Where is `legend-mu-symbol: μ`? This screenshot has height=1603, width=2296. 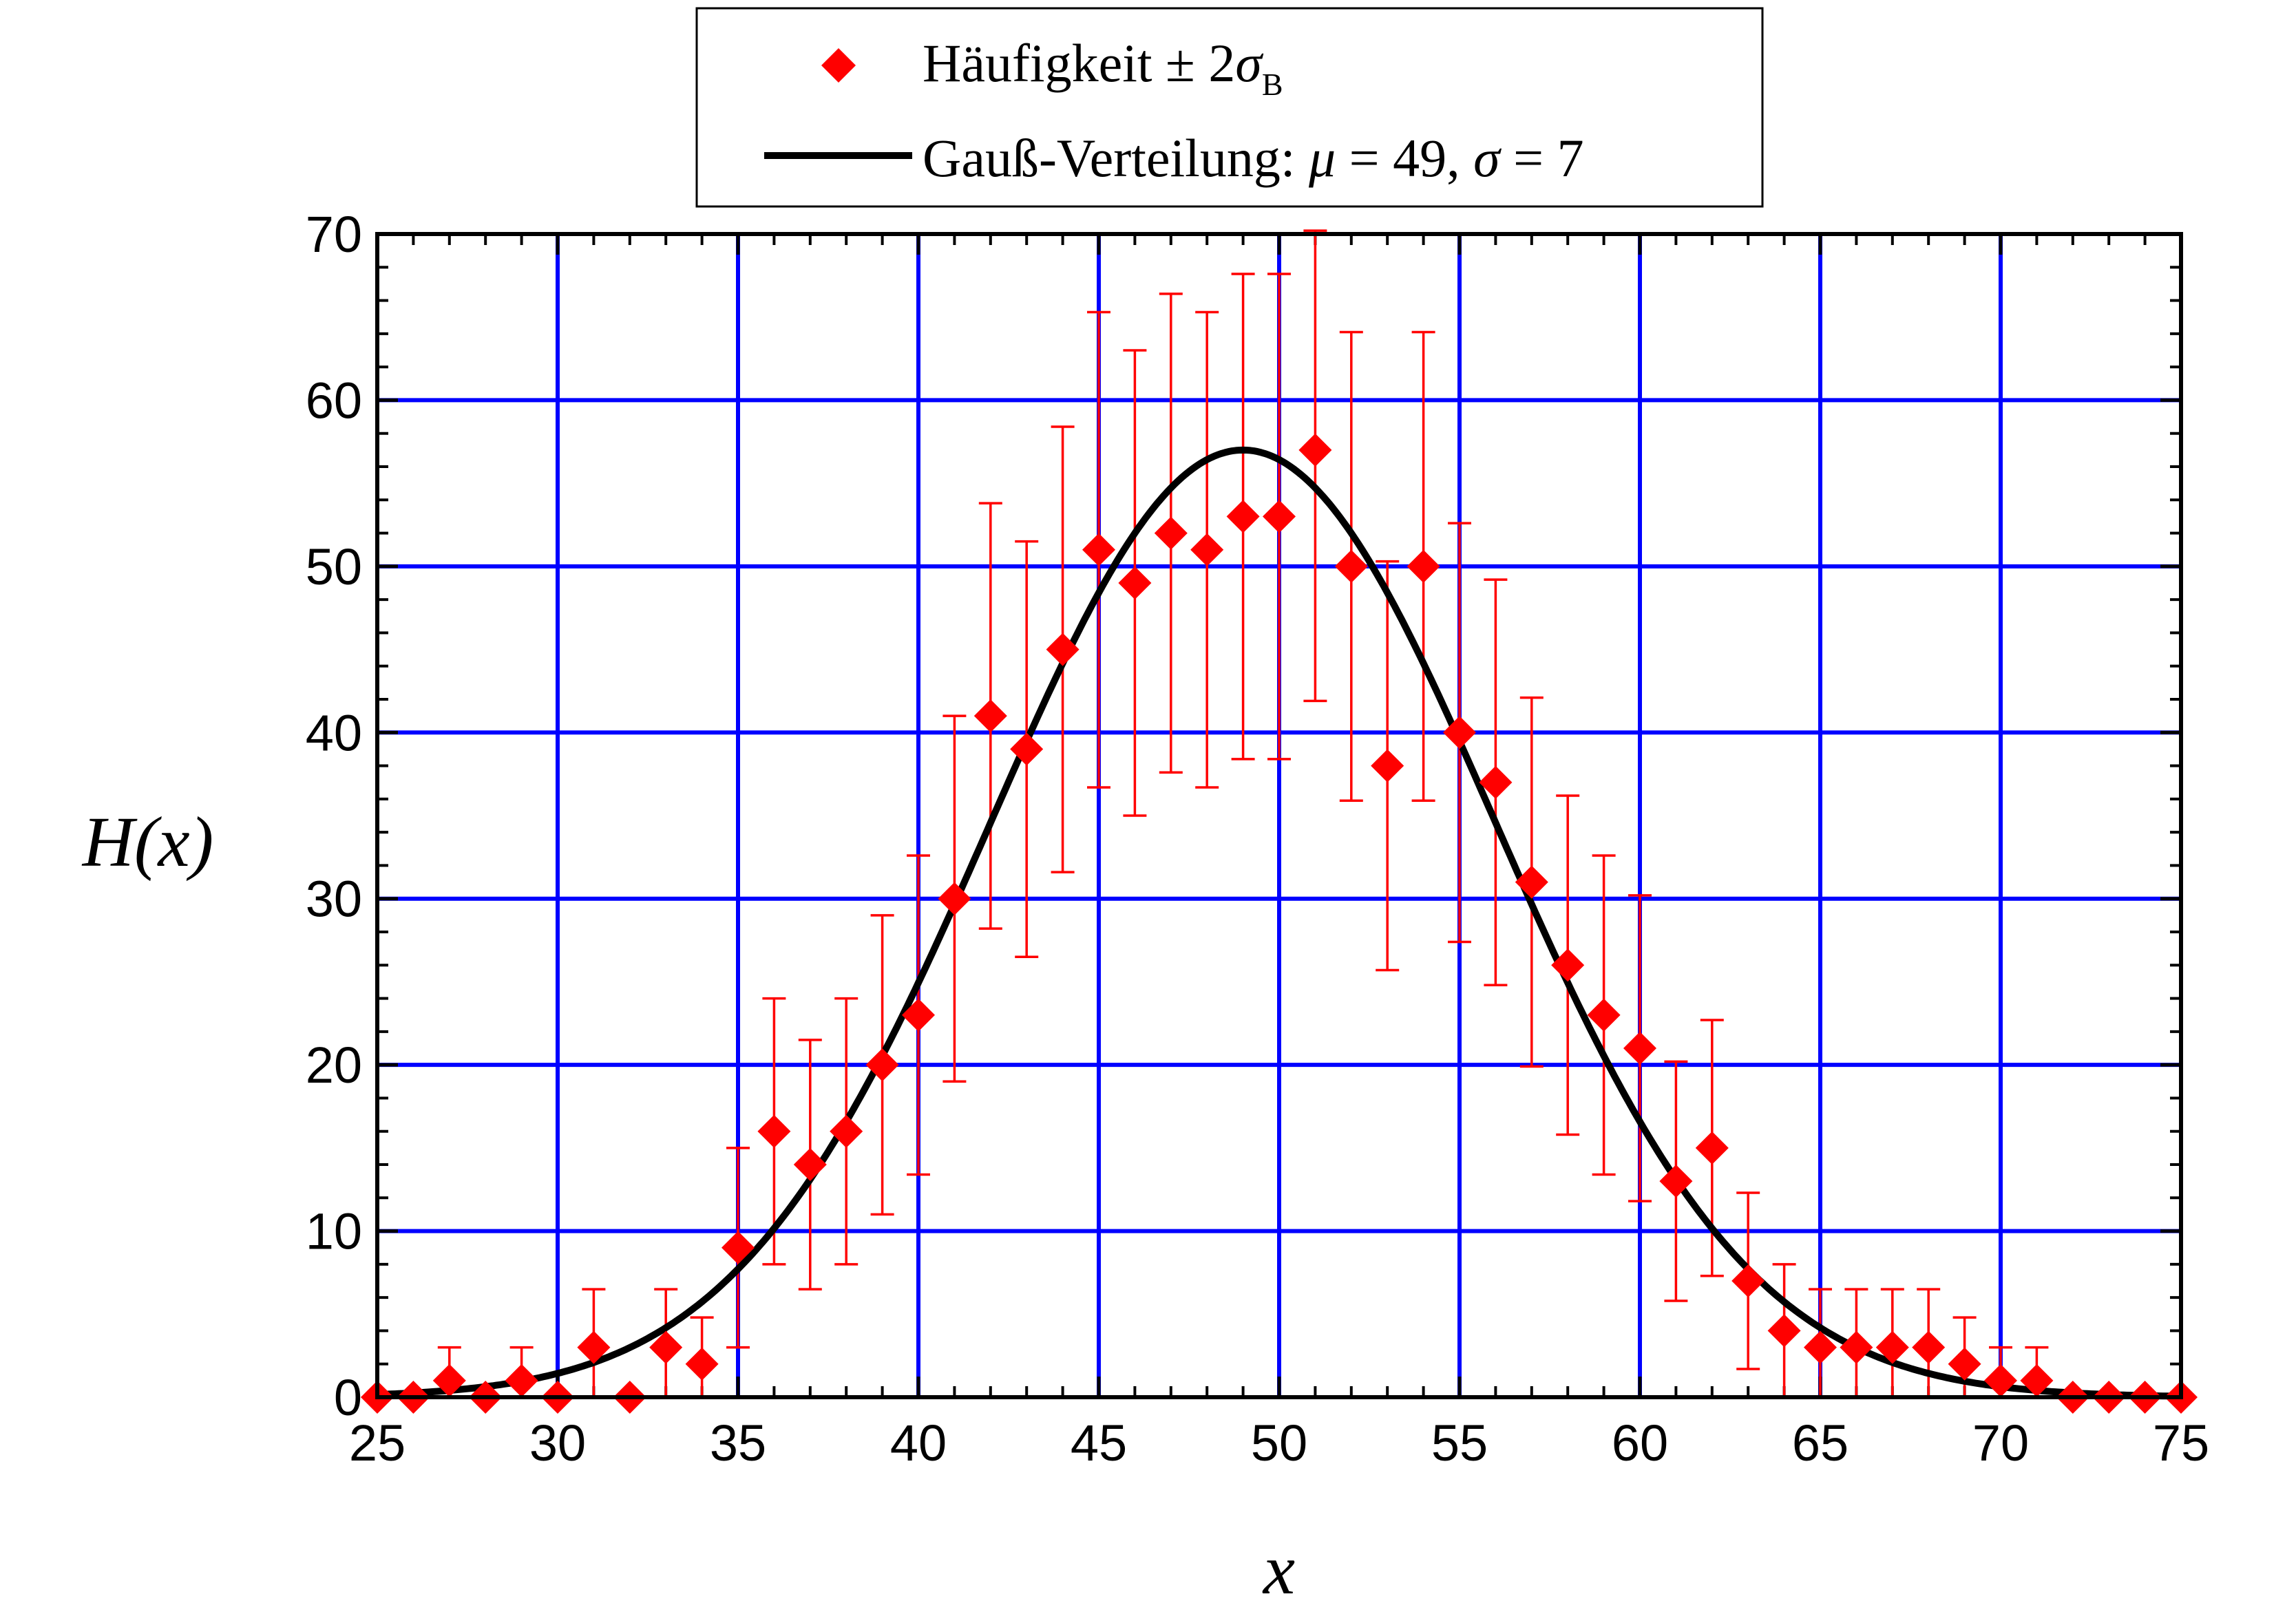
legend-mu-symbol: μ is located at coordinates (1322, 158).